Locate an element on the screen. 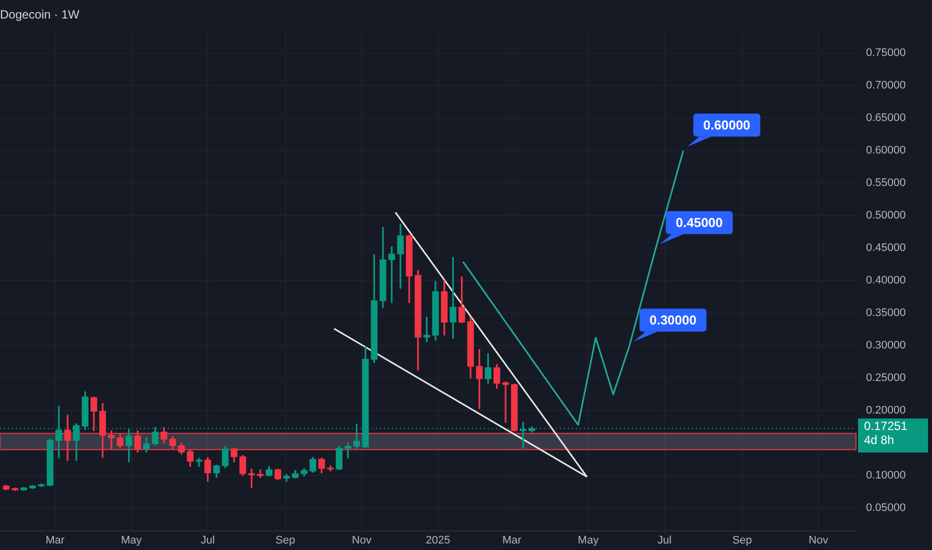 This screenshot has width=932, height=550. y-tick-label: 0.50000 is located at coordinates (886, 216).